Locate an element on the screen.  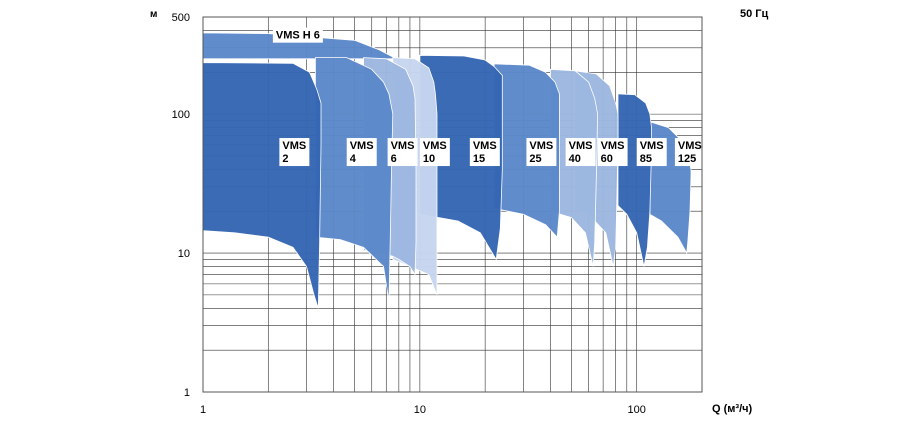
y-tick-label: 500 is located at coordinates (181, 18).